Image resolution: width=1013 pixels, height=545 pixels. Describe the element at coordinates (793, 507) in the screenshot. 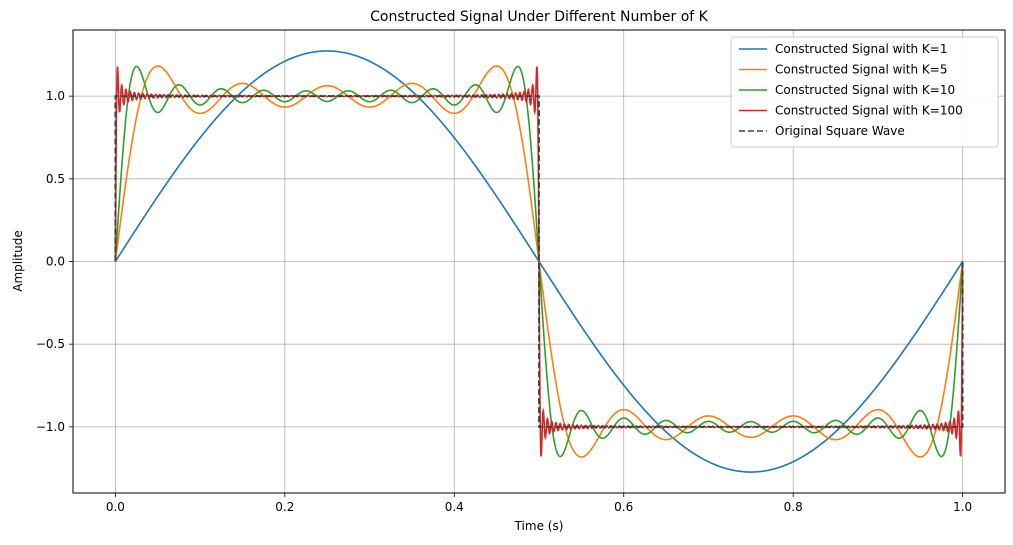

I see `x-tick-label: 0.8` at that location.